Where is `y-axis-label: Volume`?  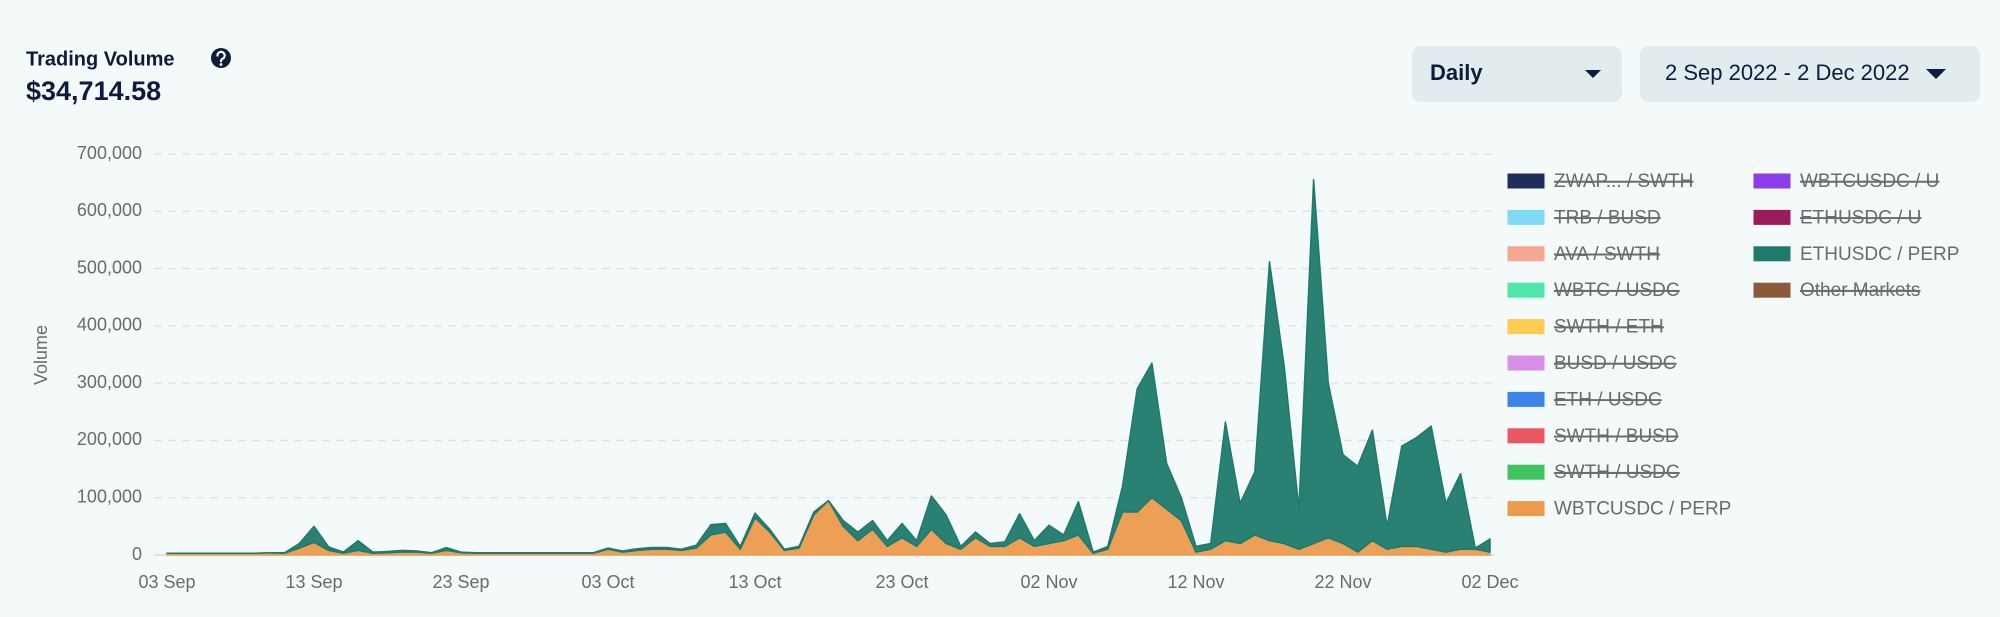 y-axis-label: Volume is located at coordinates (41, 355).